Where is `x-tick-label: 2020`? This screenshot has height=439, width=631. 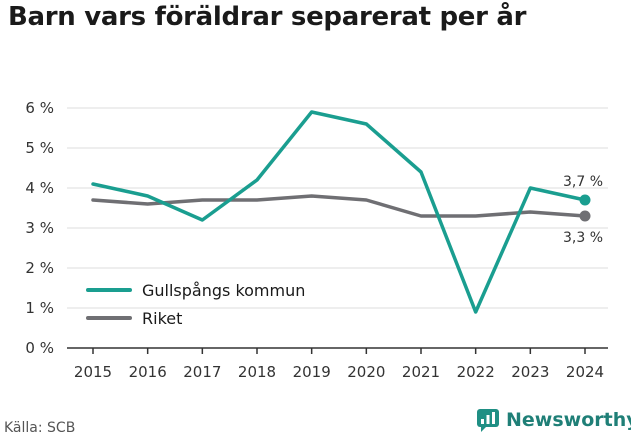 x-tick-label: 2020 is located at coordinates (366, 372).